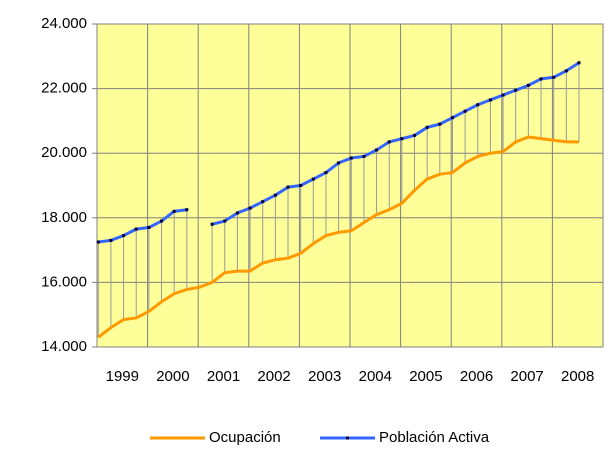 Image resolution: width=609 pixels, height=456 pixels. Describe the element at coordinates (526, 376) in the screenshot. I see `x-tick-label: 2007` at that location.